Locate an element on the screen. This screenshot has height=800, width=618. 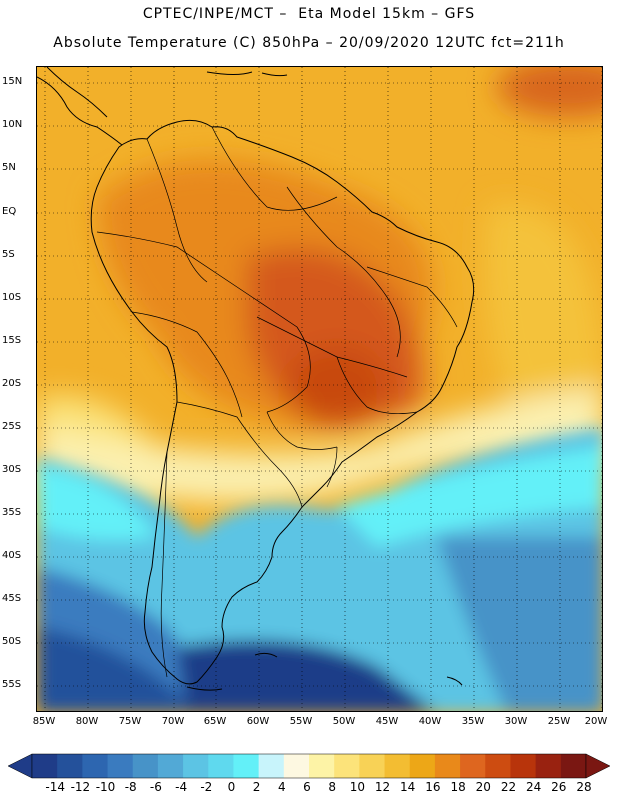
lat-label: 10N is located at coordinates (12, 124).